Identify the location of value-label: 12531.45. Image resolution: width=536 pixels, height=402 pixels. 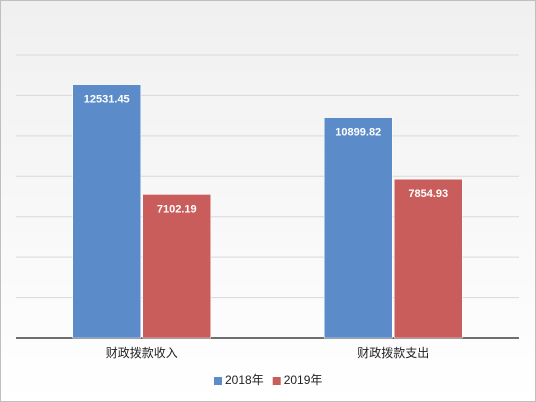
(107, 100).